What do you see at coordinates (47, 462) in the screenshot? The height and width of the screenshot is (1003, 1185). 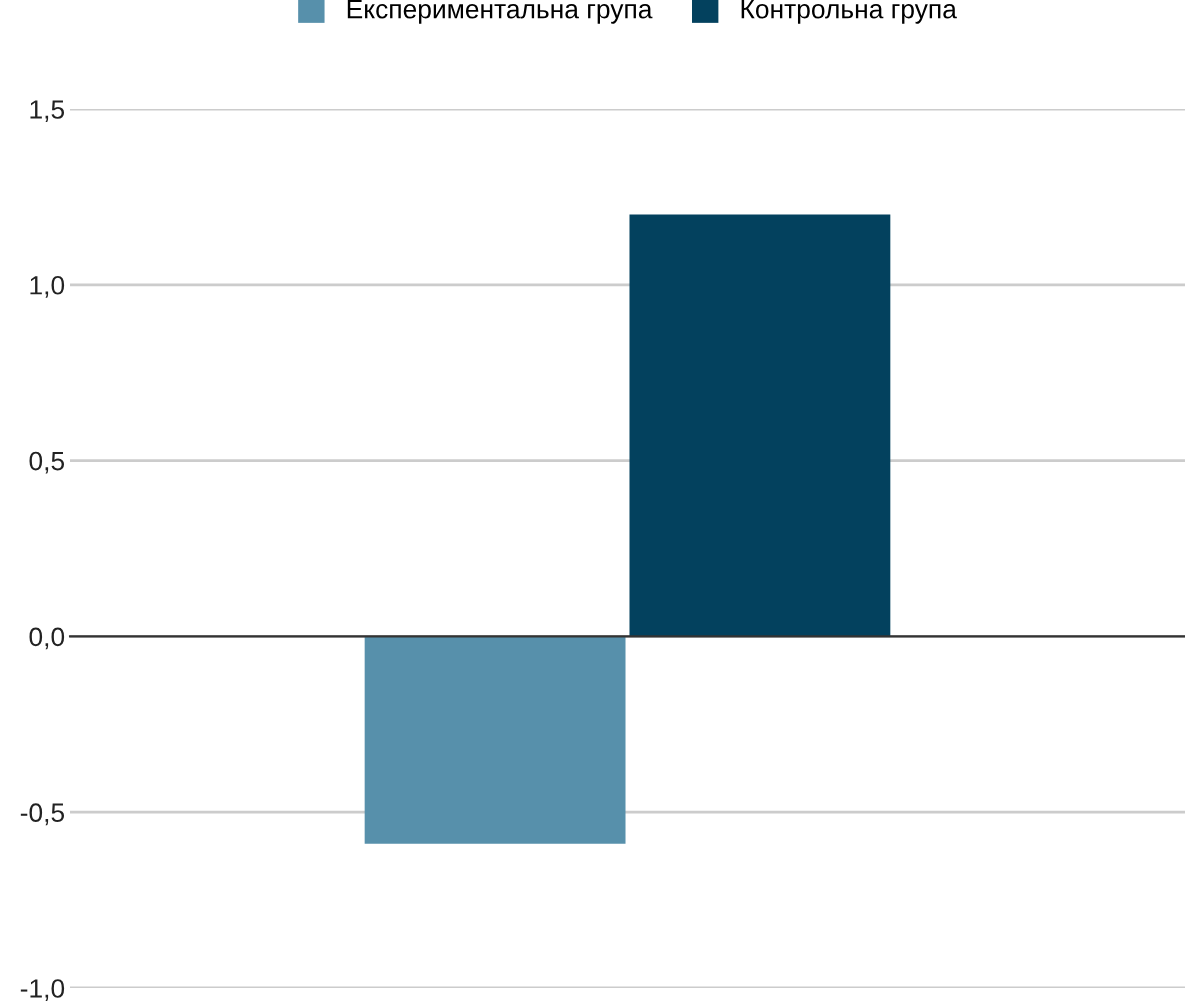 I see `y-tick-label: 0,5` at bounding box center [47, 462].